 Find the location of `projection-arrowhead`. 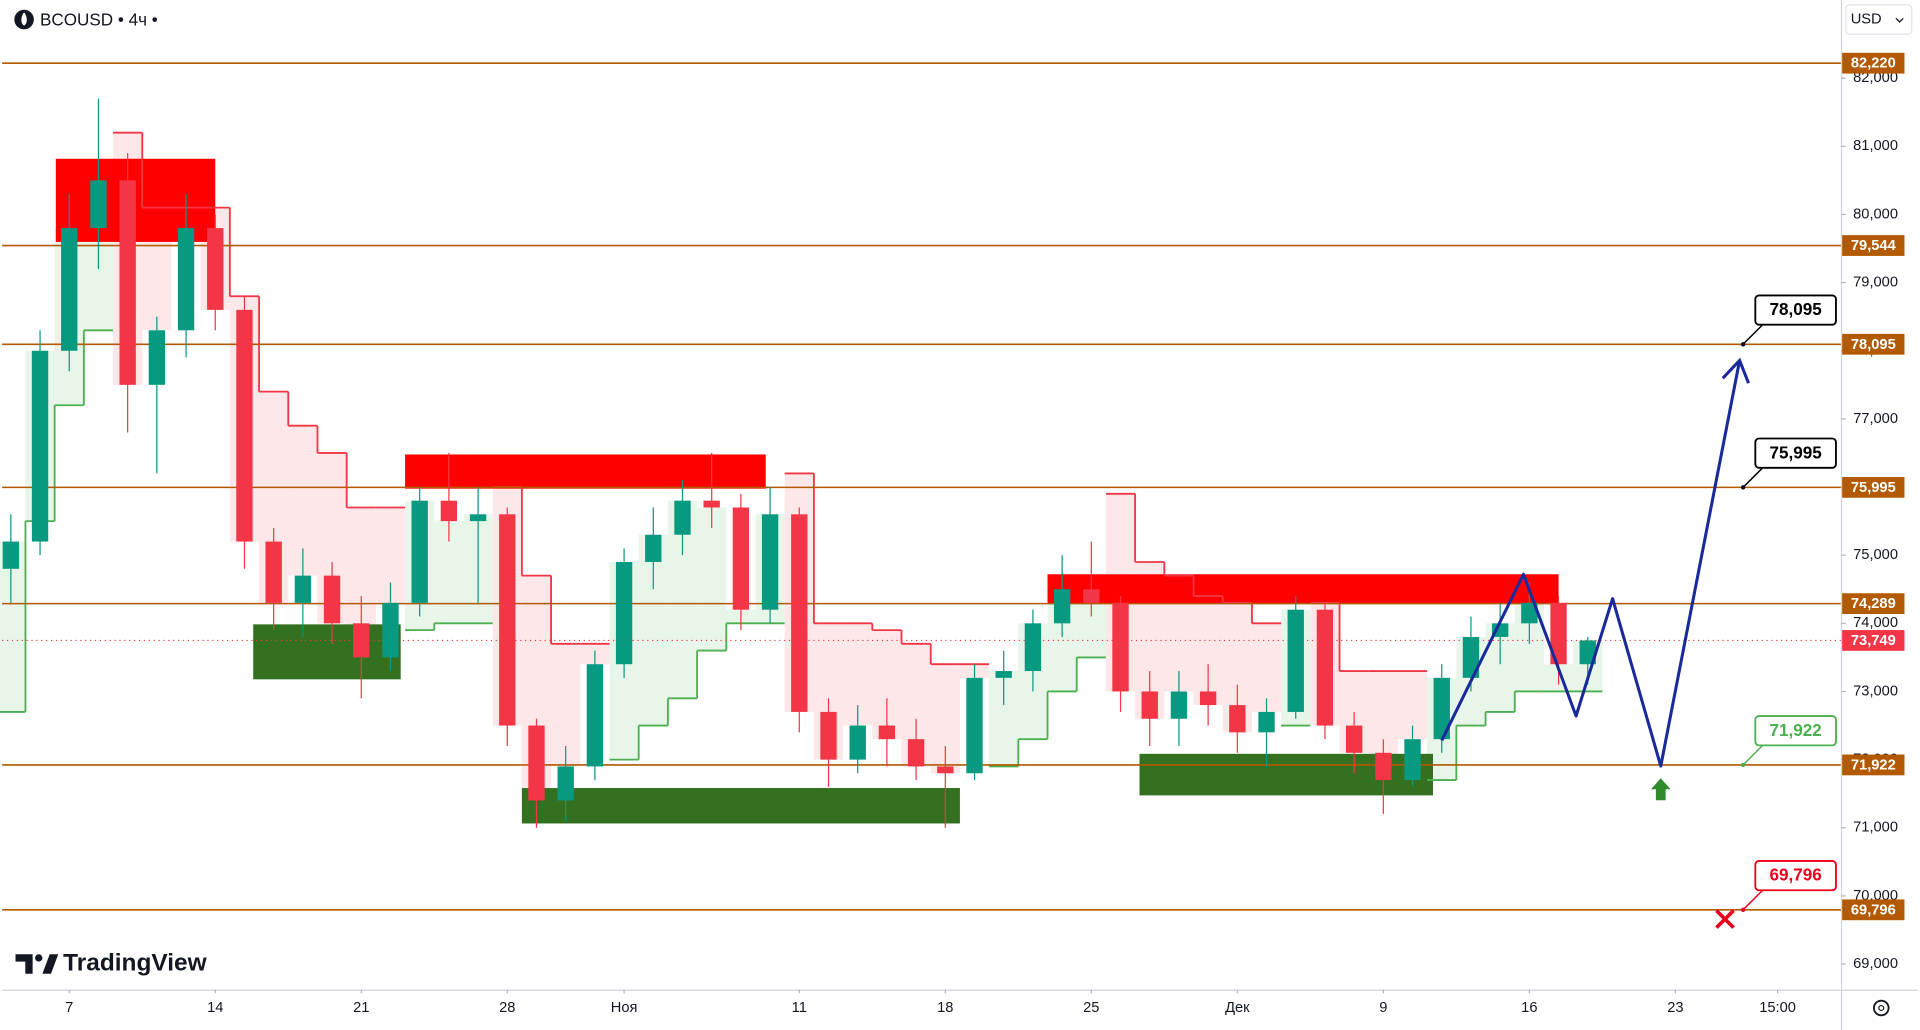

projection-arrowhead is located at coordinates (1735, 370).